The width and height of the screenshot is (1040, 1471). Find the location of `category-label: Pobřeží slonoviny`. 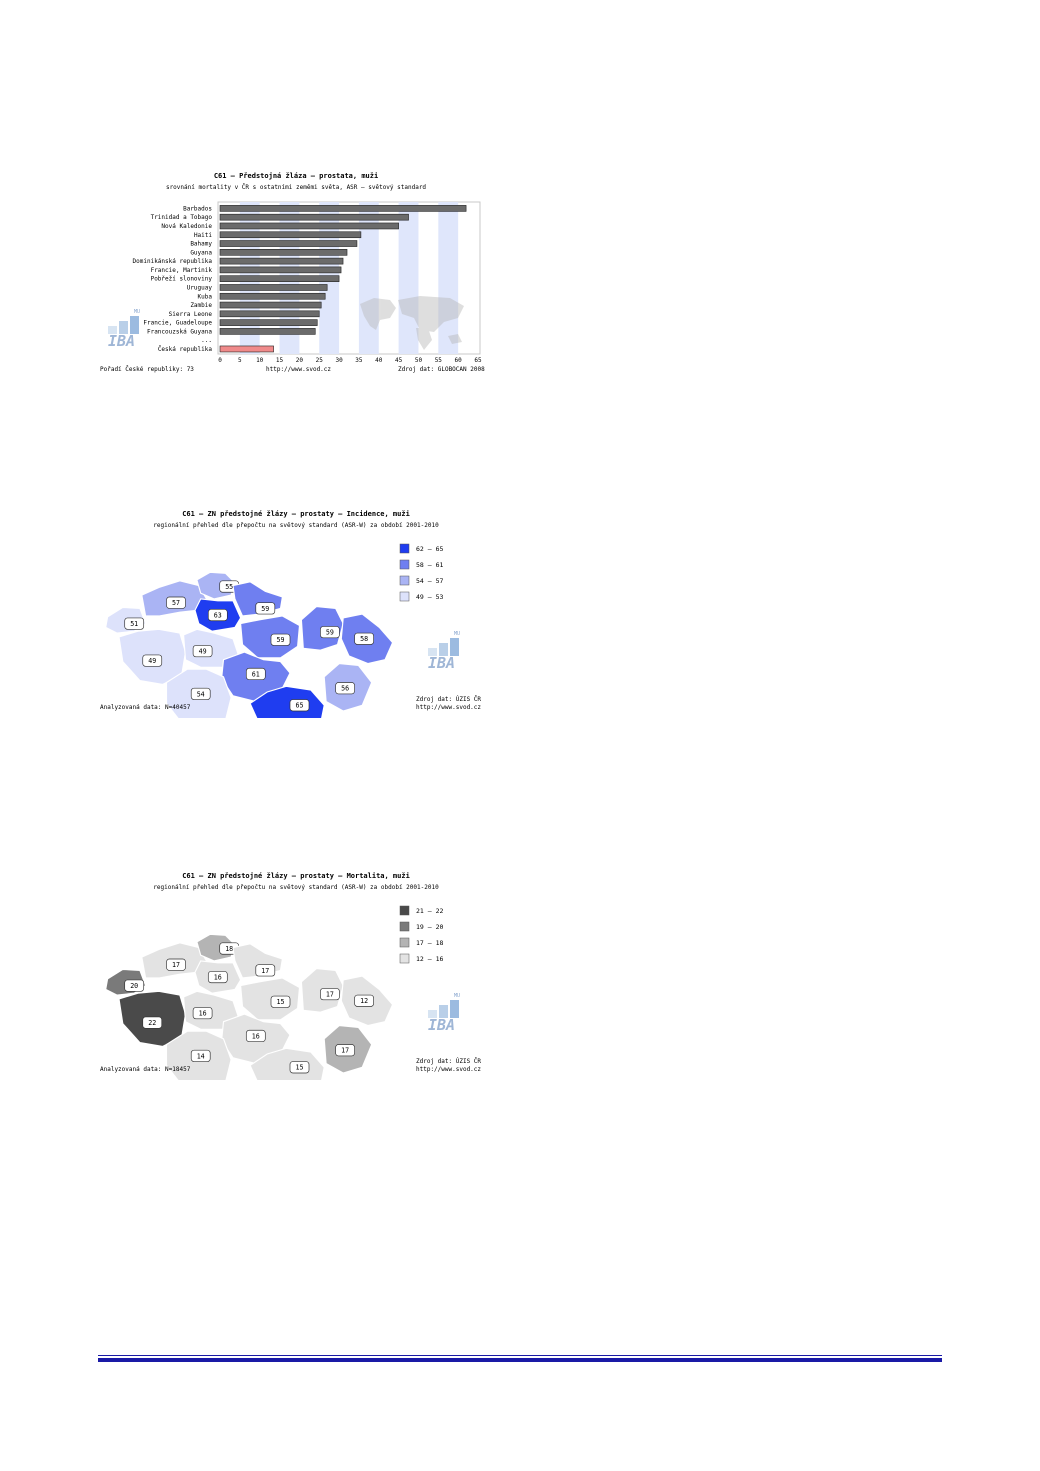

category-label: Pobřeží slonoviny is located at coordinates (182, 279).